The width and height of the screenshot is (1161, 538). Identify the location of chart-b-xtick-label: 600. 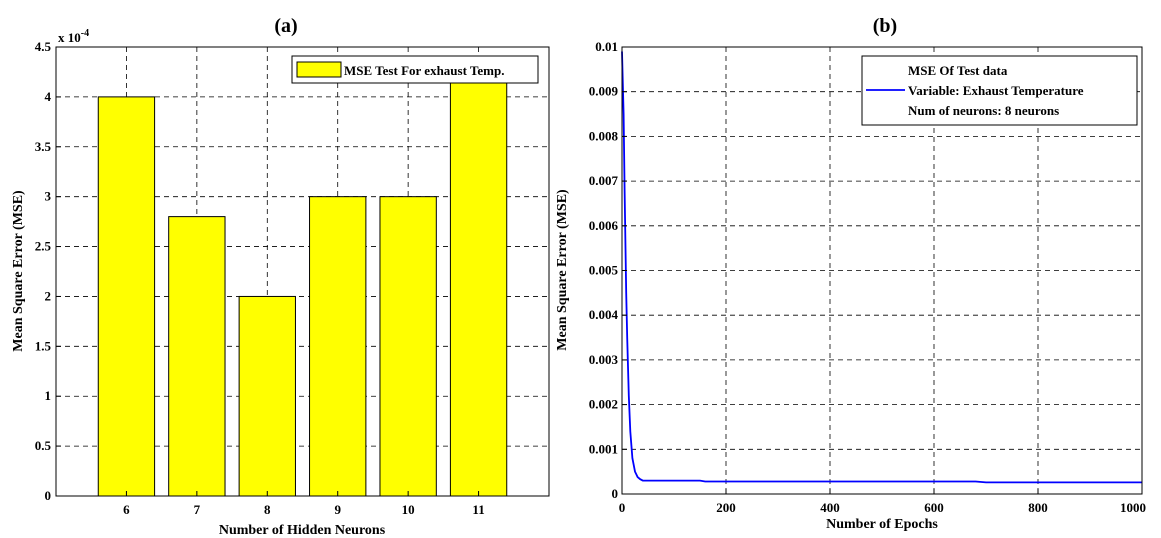
(934, 507).